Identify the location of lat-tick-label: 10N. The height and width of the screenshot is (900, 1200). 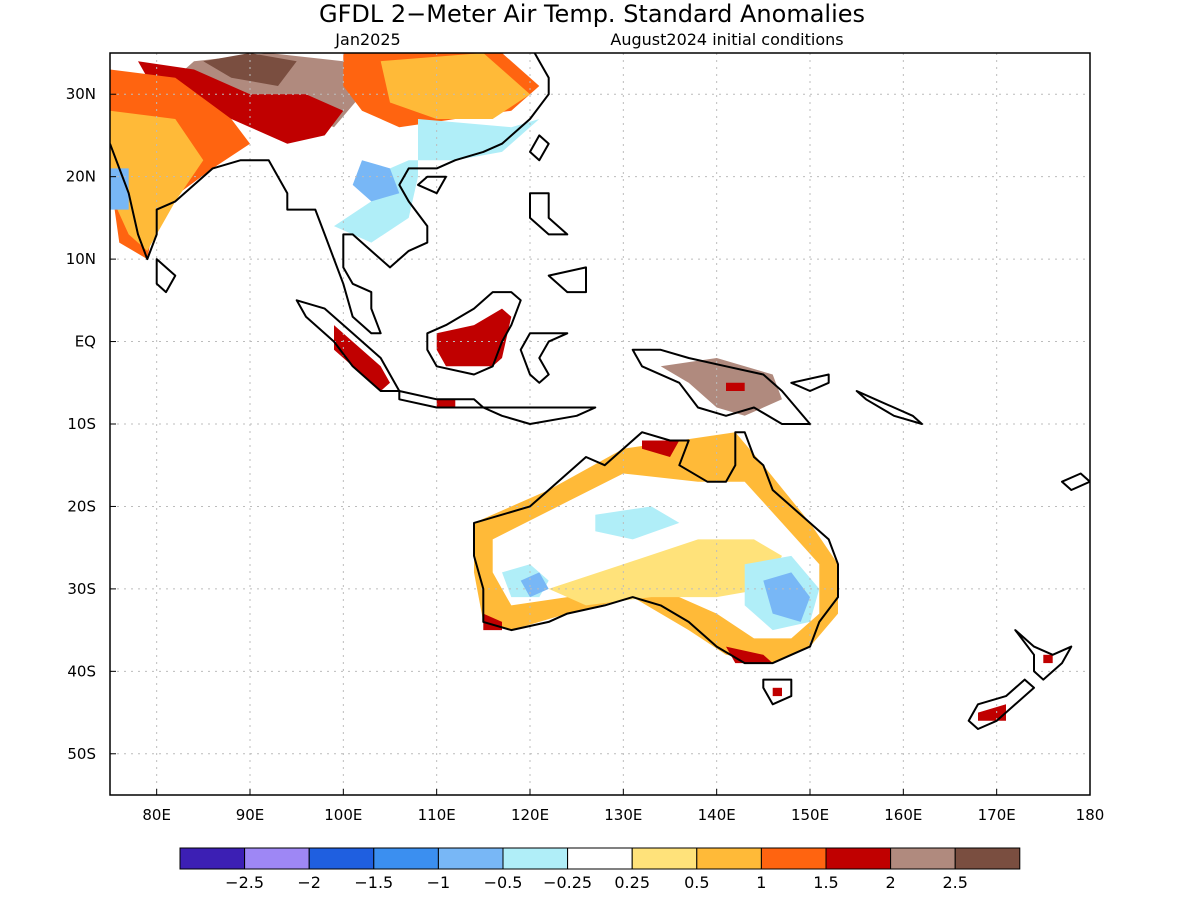
(81, 259).